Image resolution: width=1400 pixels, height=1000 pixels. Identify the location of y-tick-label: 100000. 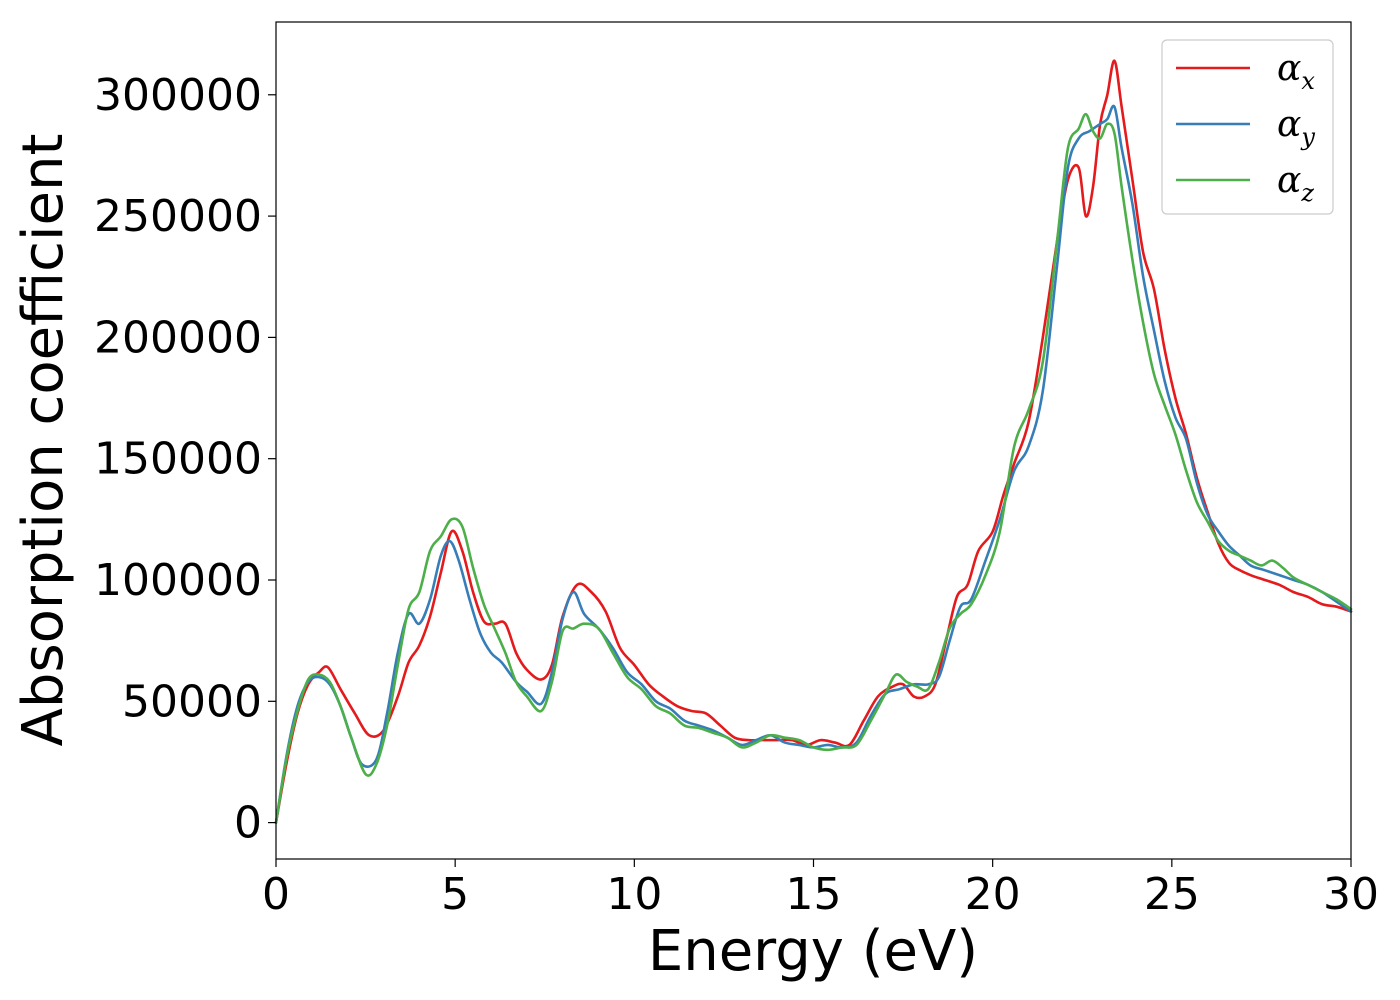
(178, 580).